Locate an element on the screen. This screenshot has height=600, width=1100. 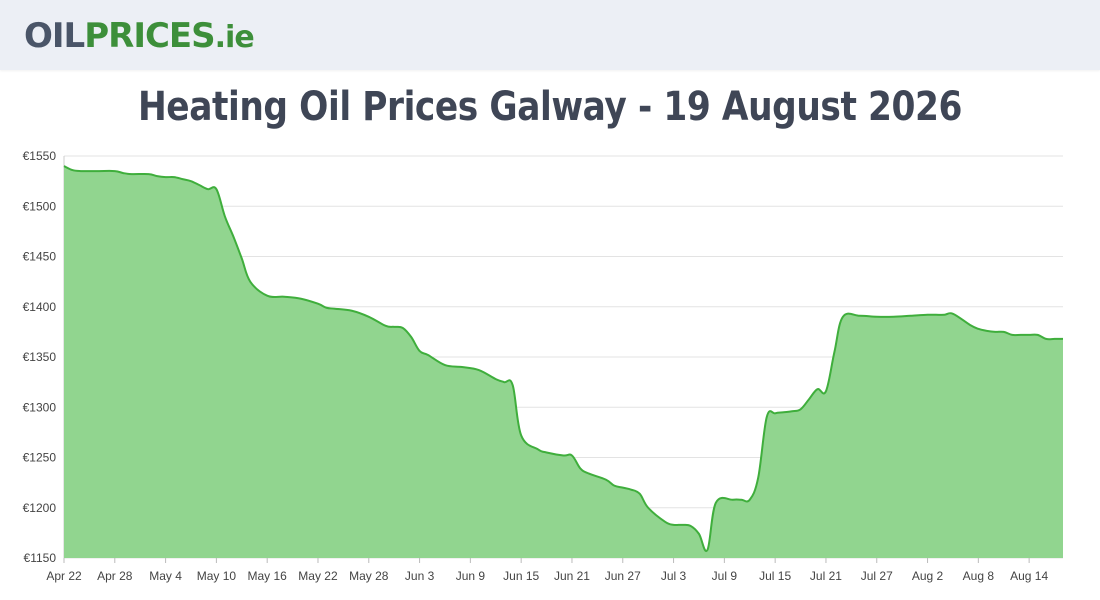
site-logo: OILPRICES.ie is located at coordinates (139, 37).